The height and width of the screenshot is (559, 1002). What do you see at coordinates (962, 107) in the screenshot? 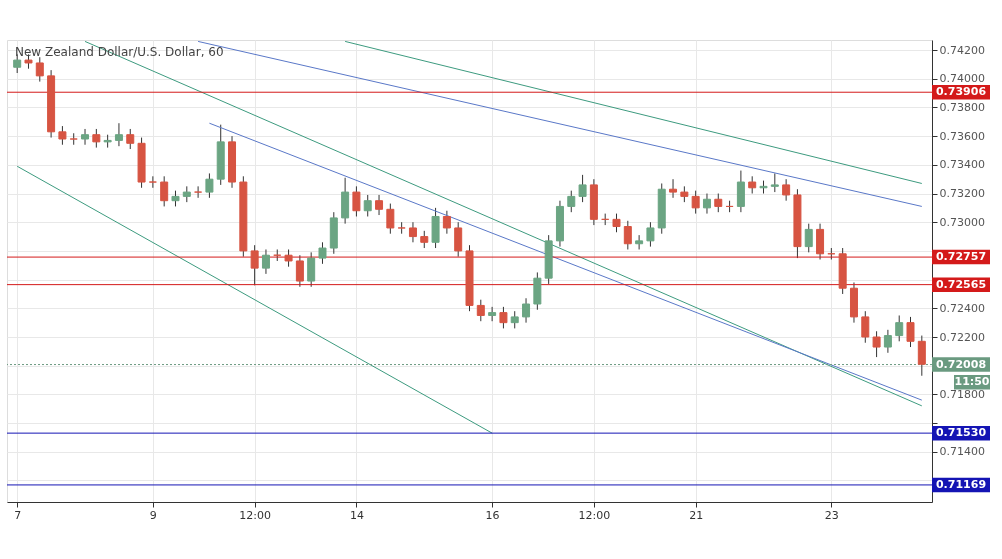
I see `y-tick-label: 0.73800` at bounding box center [962, 107].